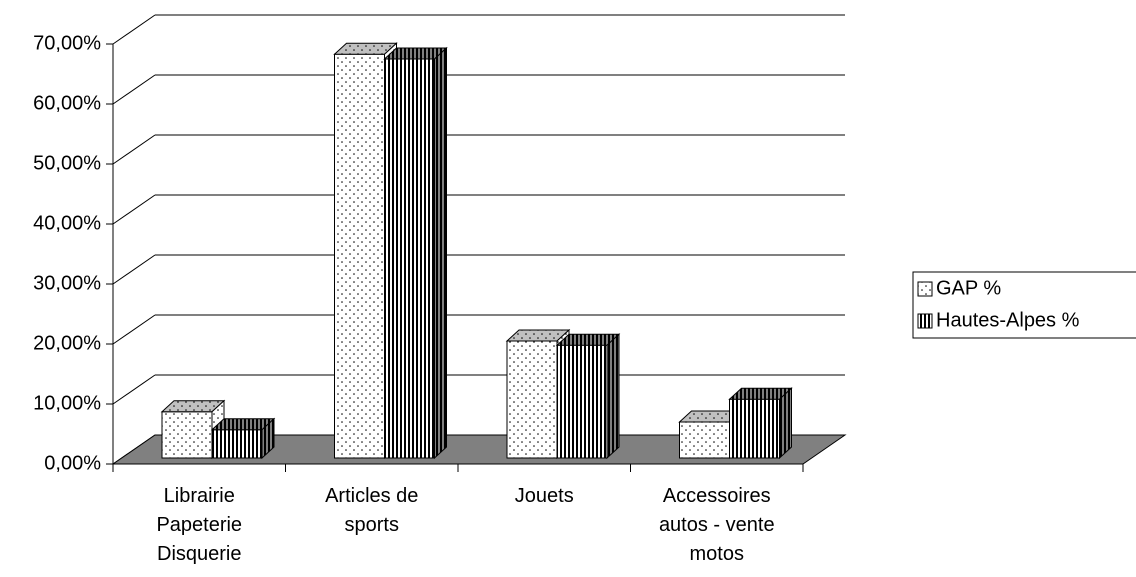 The width and height of the screenshot is (1136, 577). Describe the element at coordinates (716, 525) in the screenshot. I see `x-tick-label: Accessoires autos - vente motos` at that location.